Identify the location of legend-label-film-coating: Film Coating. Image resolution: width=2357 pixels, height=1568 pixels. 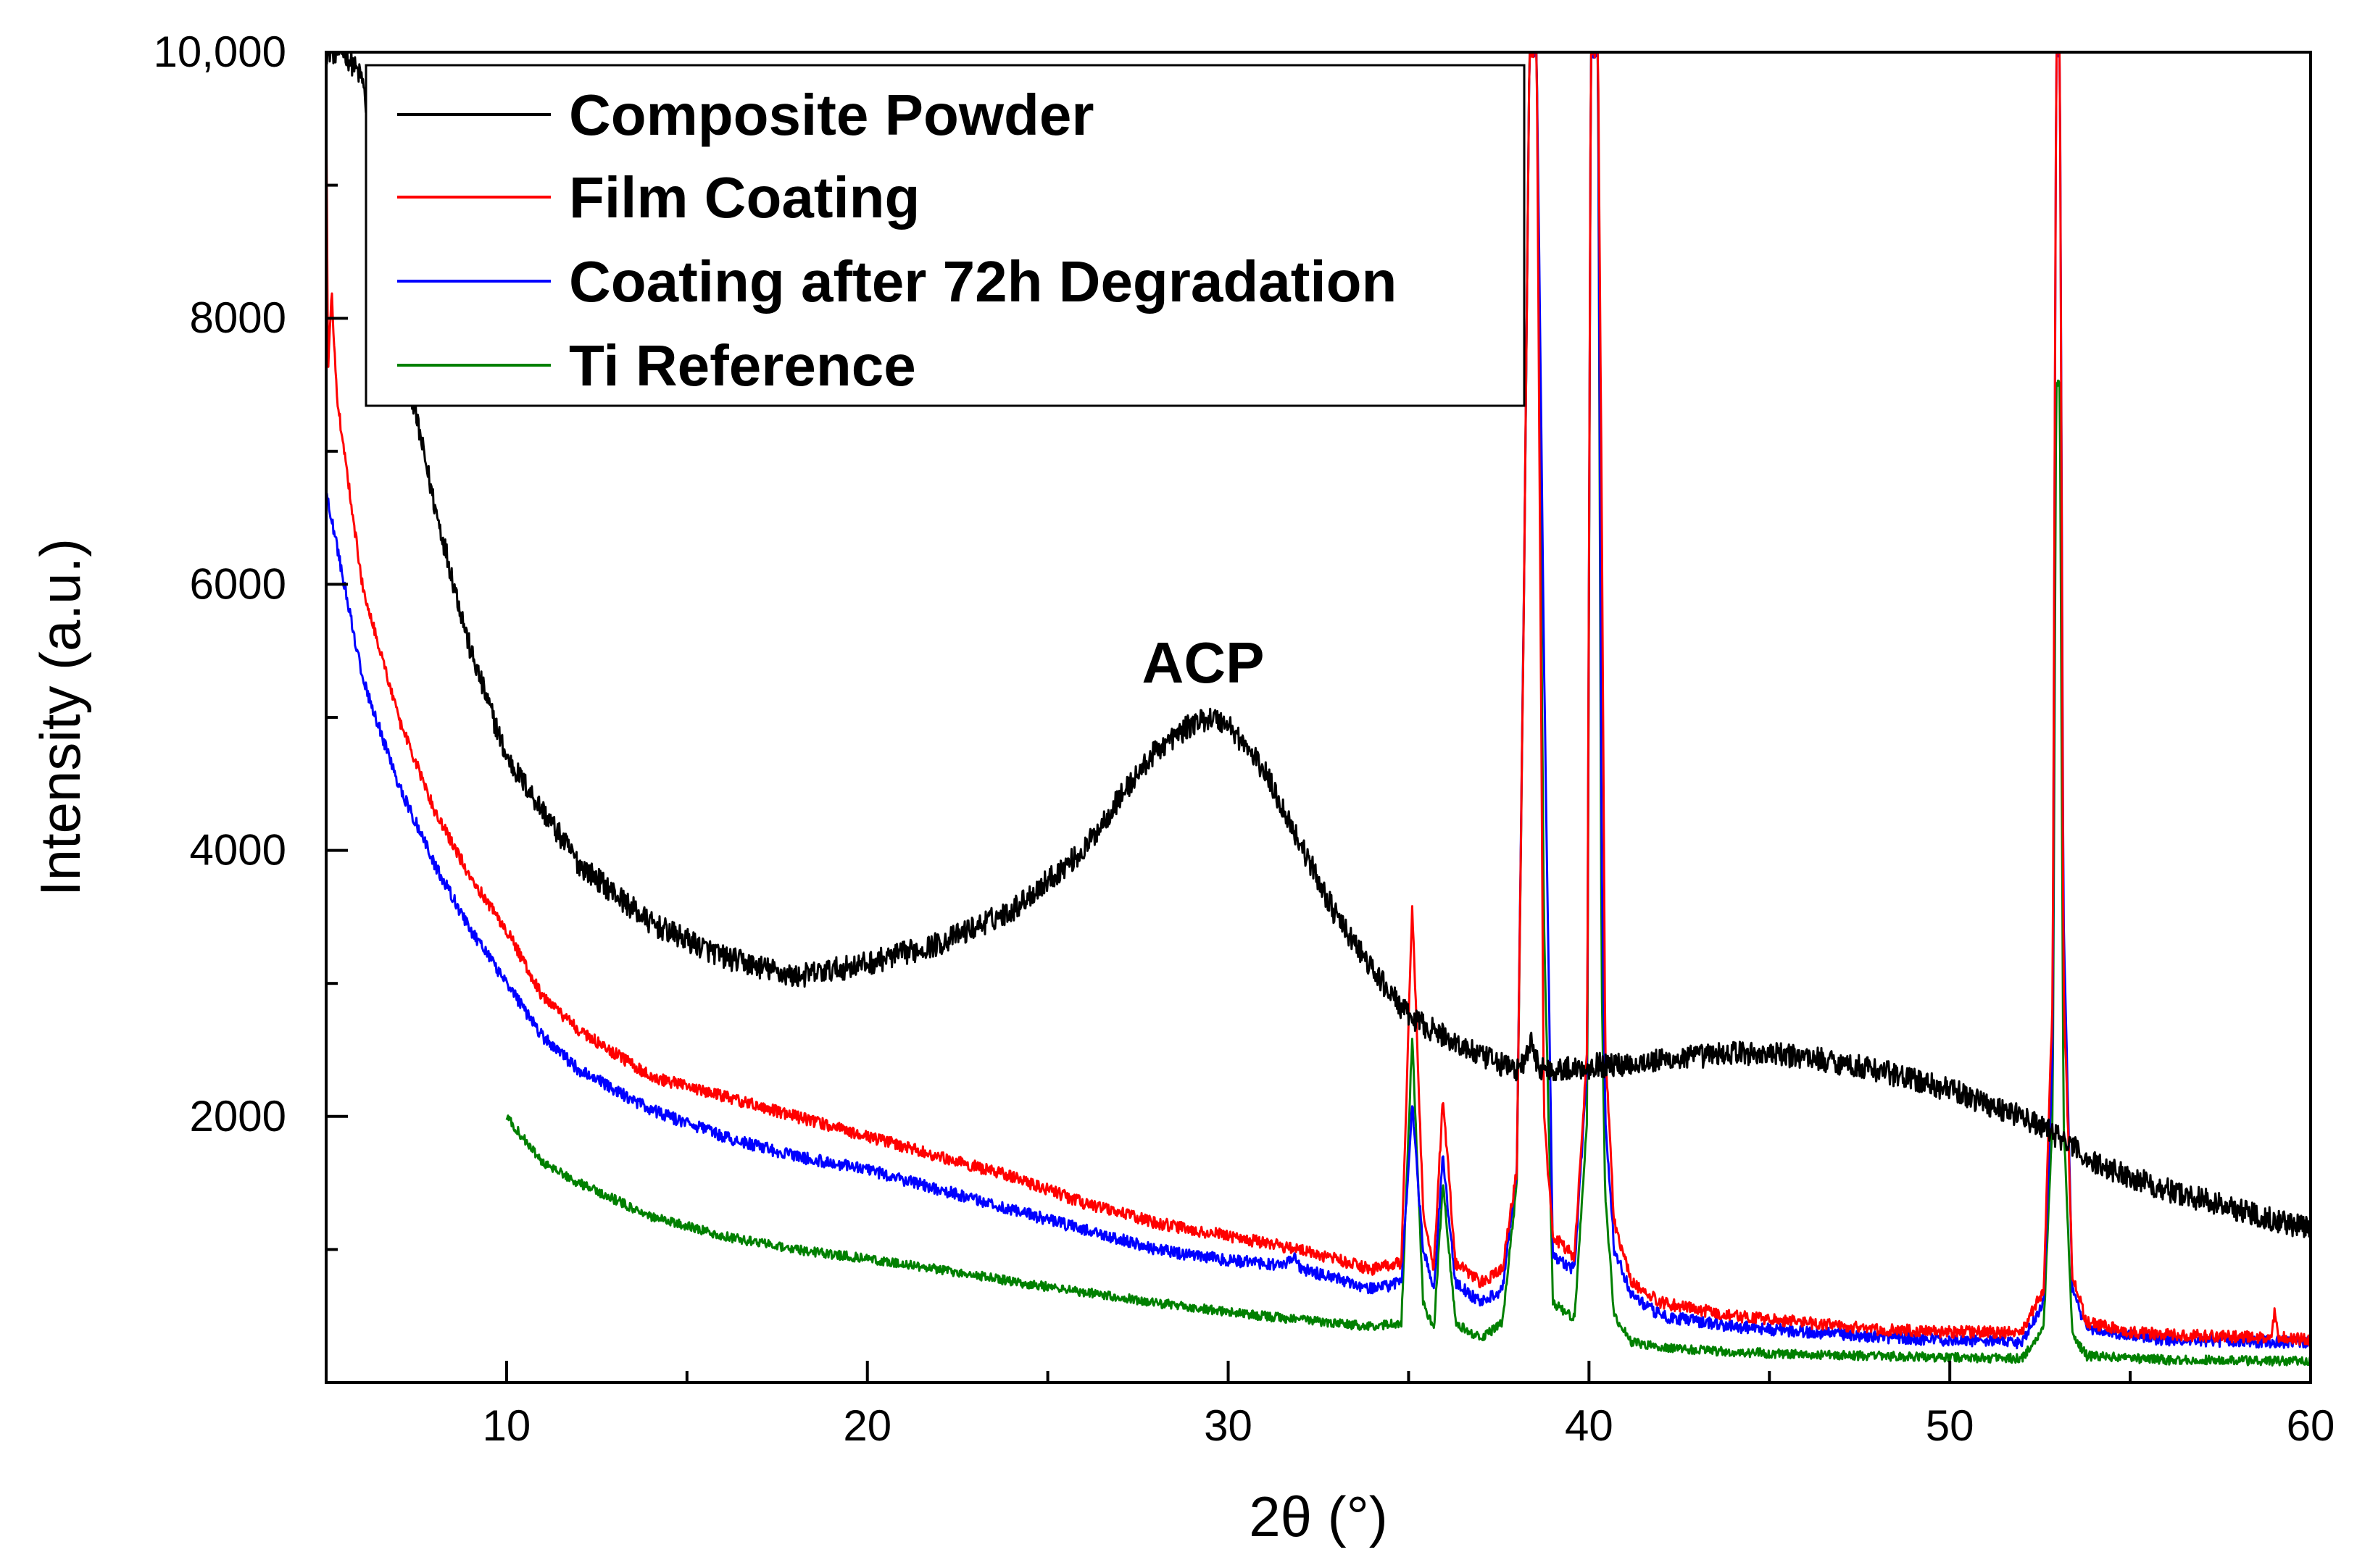
(744, 197).